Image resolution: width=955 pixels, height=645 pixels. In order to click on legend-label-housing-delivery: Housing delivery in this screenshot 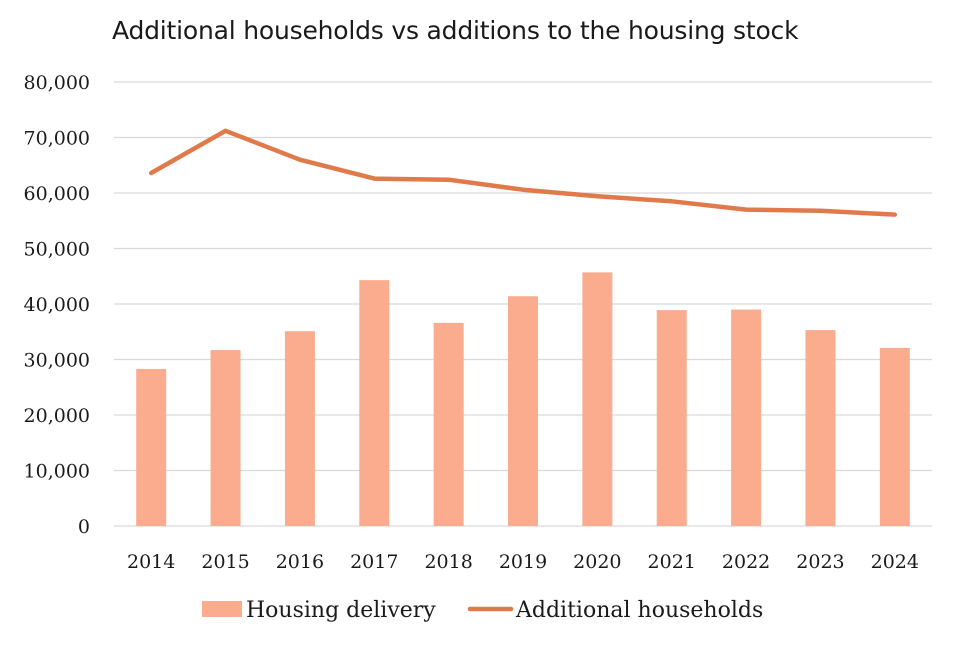, I will do `click(341, 610)`.